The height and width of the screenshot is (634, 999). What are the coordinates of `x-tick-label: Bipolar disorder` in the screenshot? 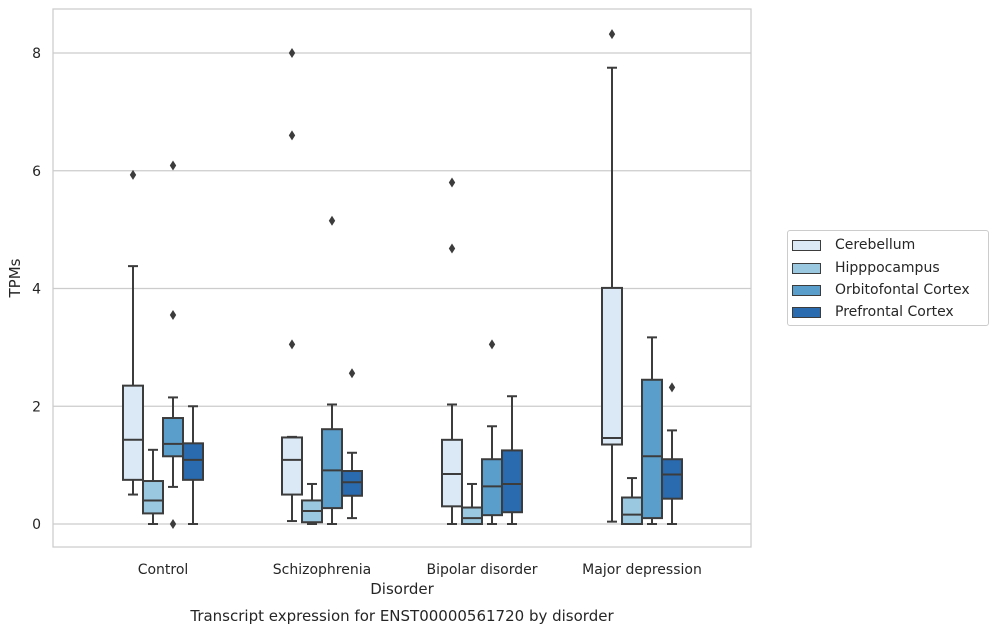 It's located at (481, 570).